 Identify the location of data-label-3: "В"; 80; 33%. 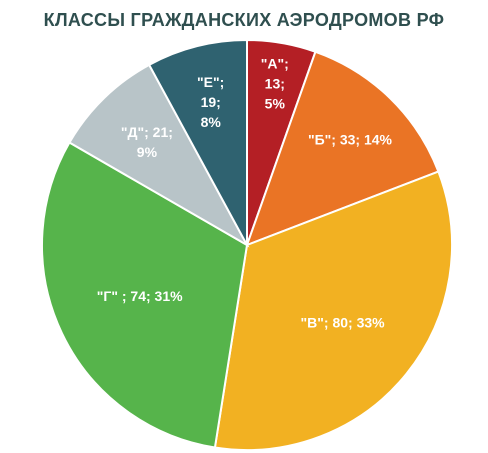
(343, 322).